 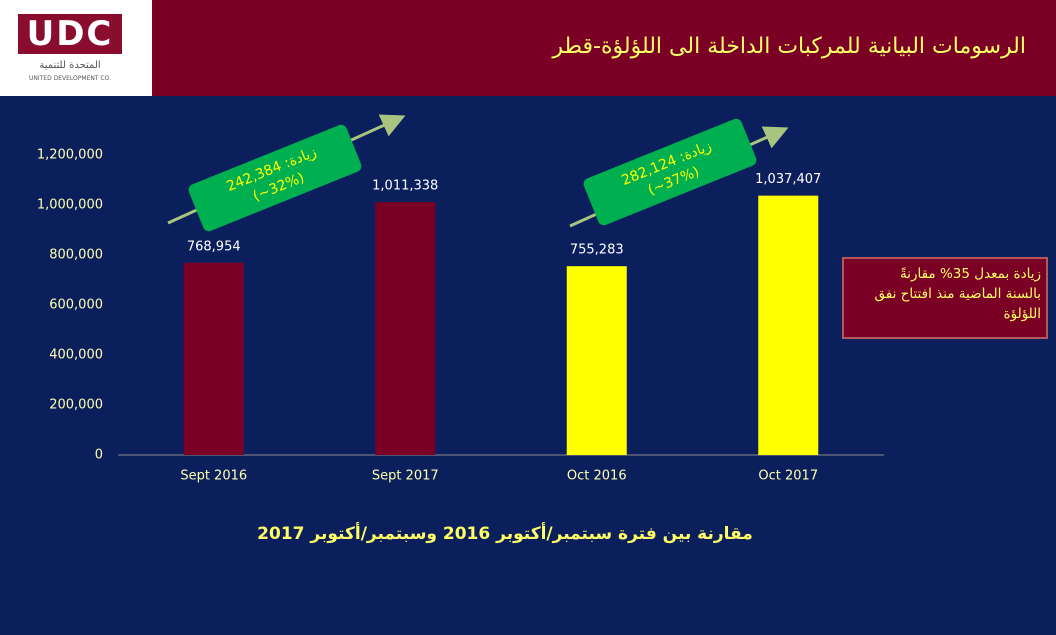 I want to click on x-tick-label: Oct 2017, so click(x=788, y=476).